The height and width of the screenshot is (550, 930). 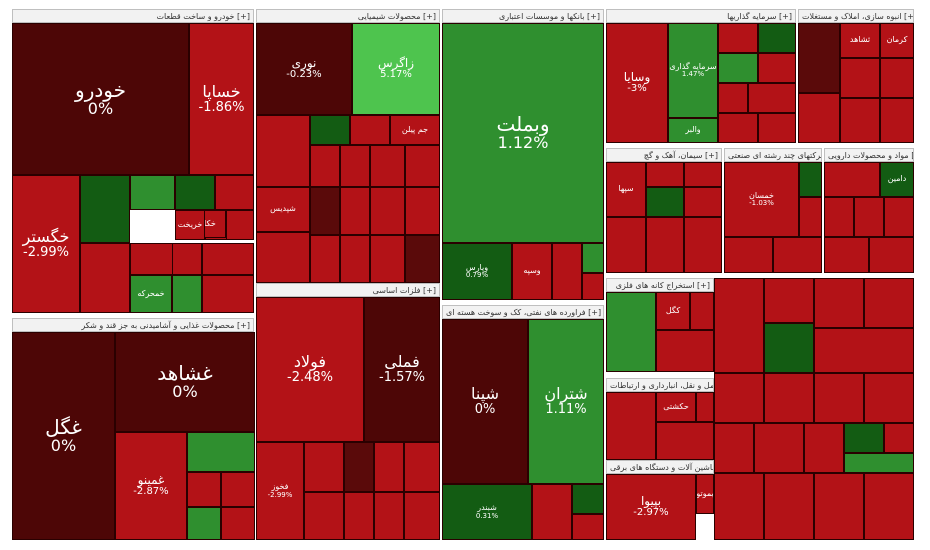 What do you see at coordinates (673, 311) in the screenshot?
I see `stock-tile: کگل` at bounding box center [673, 311].